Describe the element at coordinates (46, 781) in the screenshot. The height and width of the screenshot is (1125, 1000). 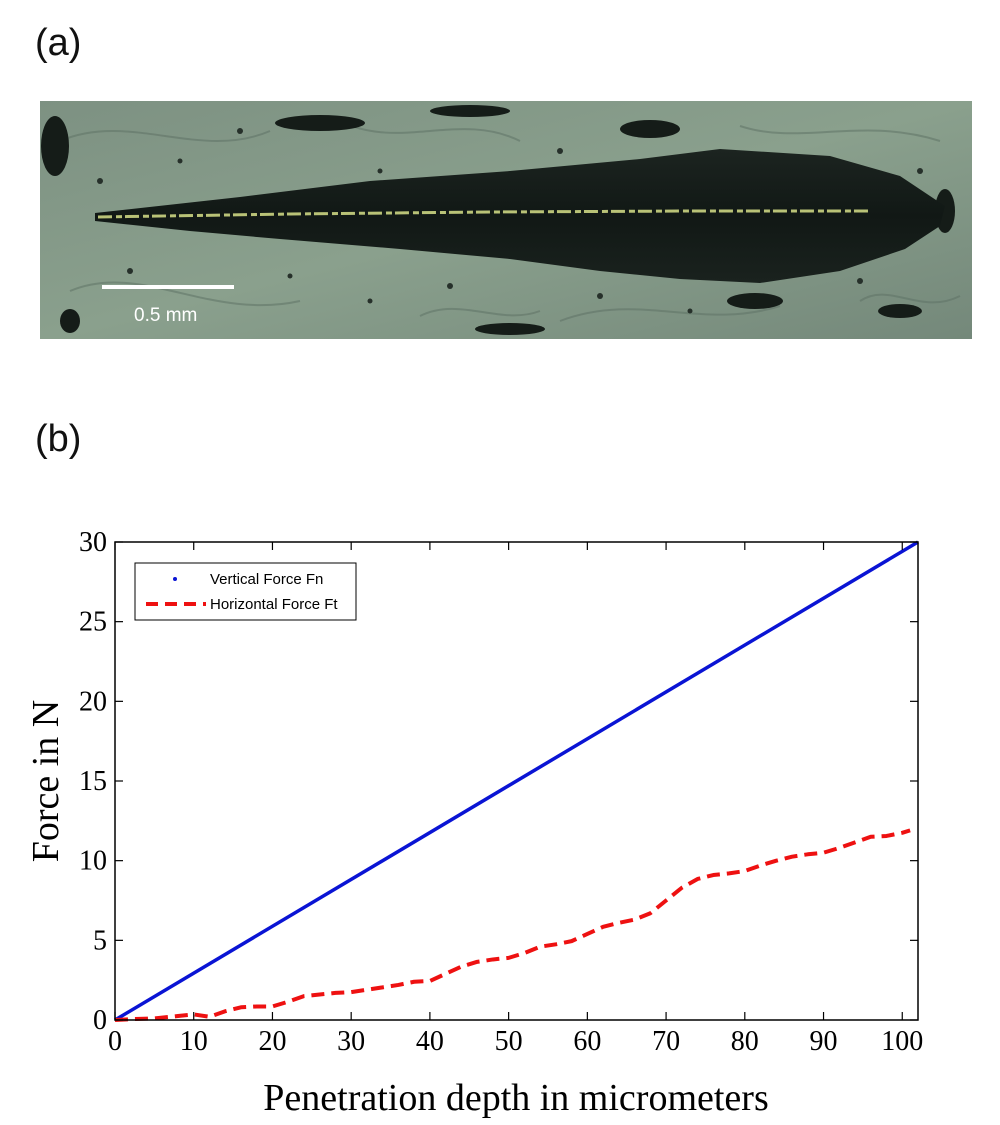
I see `y-axis-title: Force in N` at that location.